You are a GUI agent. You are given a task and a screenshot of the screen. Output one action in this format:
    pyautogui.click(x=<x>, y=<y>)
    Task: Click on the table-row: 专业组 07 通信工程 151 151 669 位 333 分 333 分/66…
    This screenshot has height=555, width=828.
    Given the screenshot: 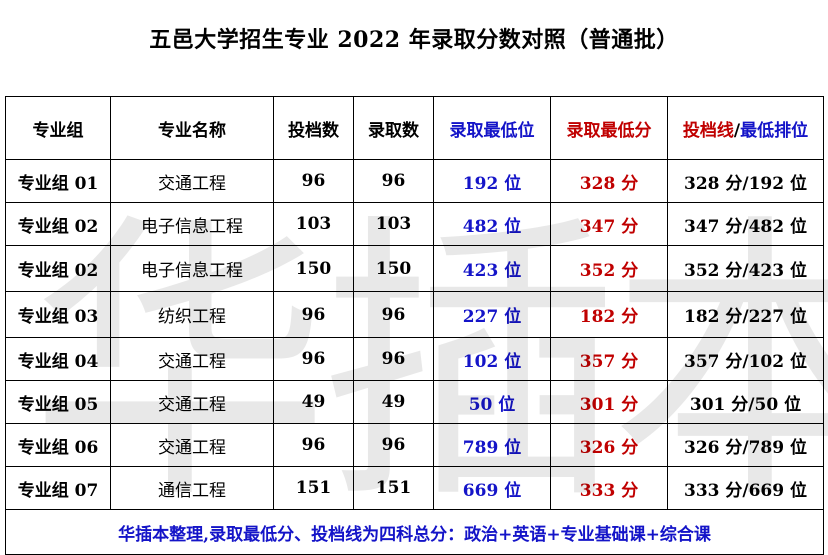 What is the action you would take?
    pyautogui.click(x=414, y=488)
    